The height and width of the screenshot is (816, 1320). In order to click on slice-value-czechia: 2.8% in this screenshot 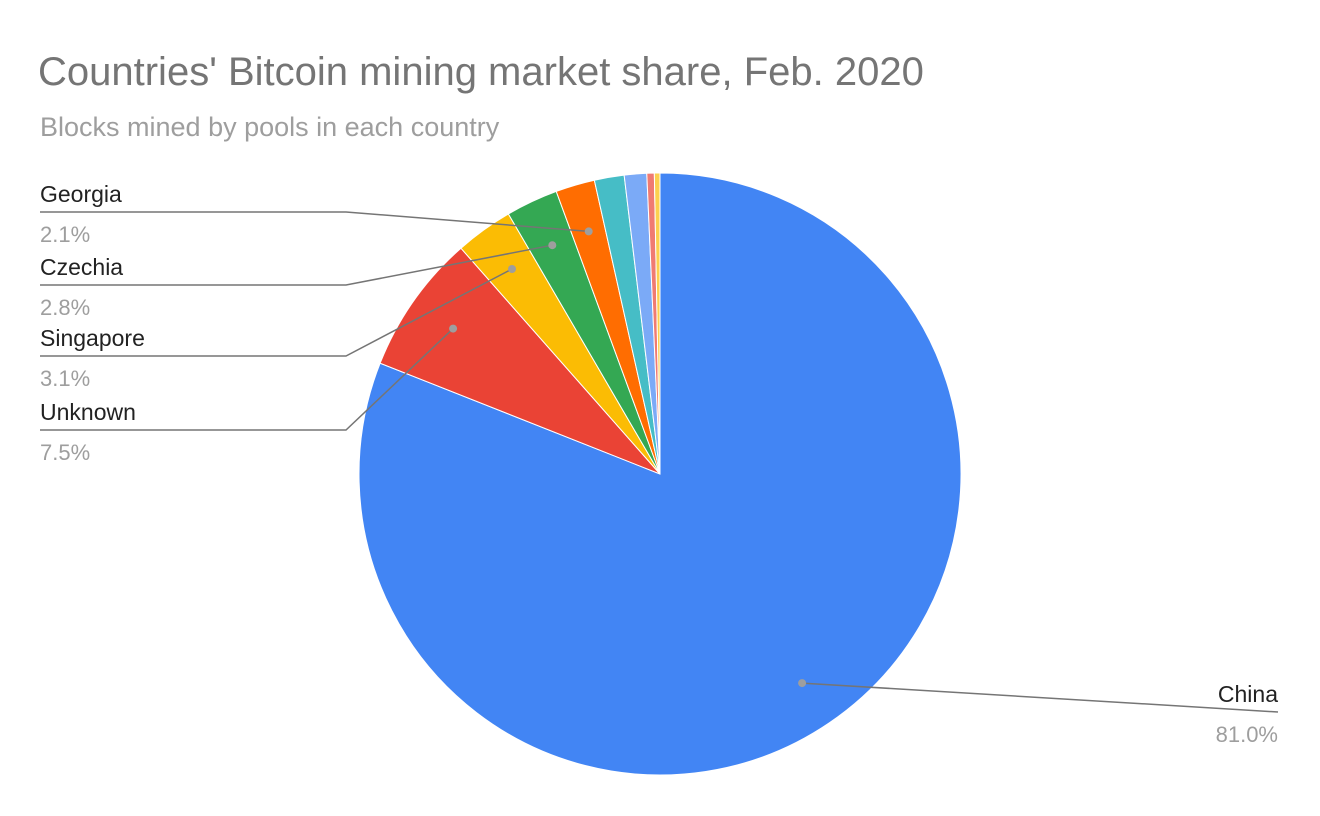, I will do `click(65, 307)`.